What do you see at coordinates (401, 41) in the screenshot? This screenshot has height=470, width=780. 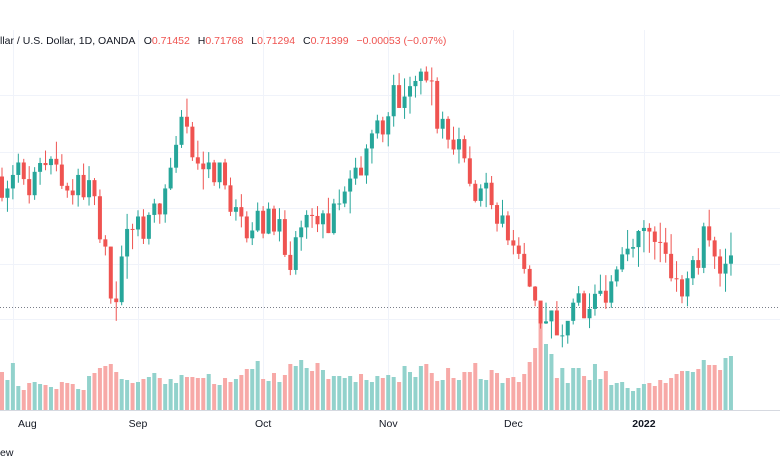 I see `change-value: −0.00053 (−0.07%)` at bounding box center [401, 41].